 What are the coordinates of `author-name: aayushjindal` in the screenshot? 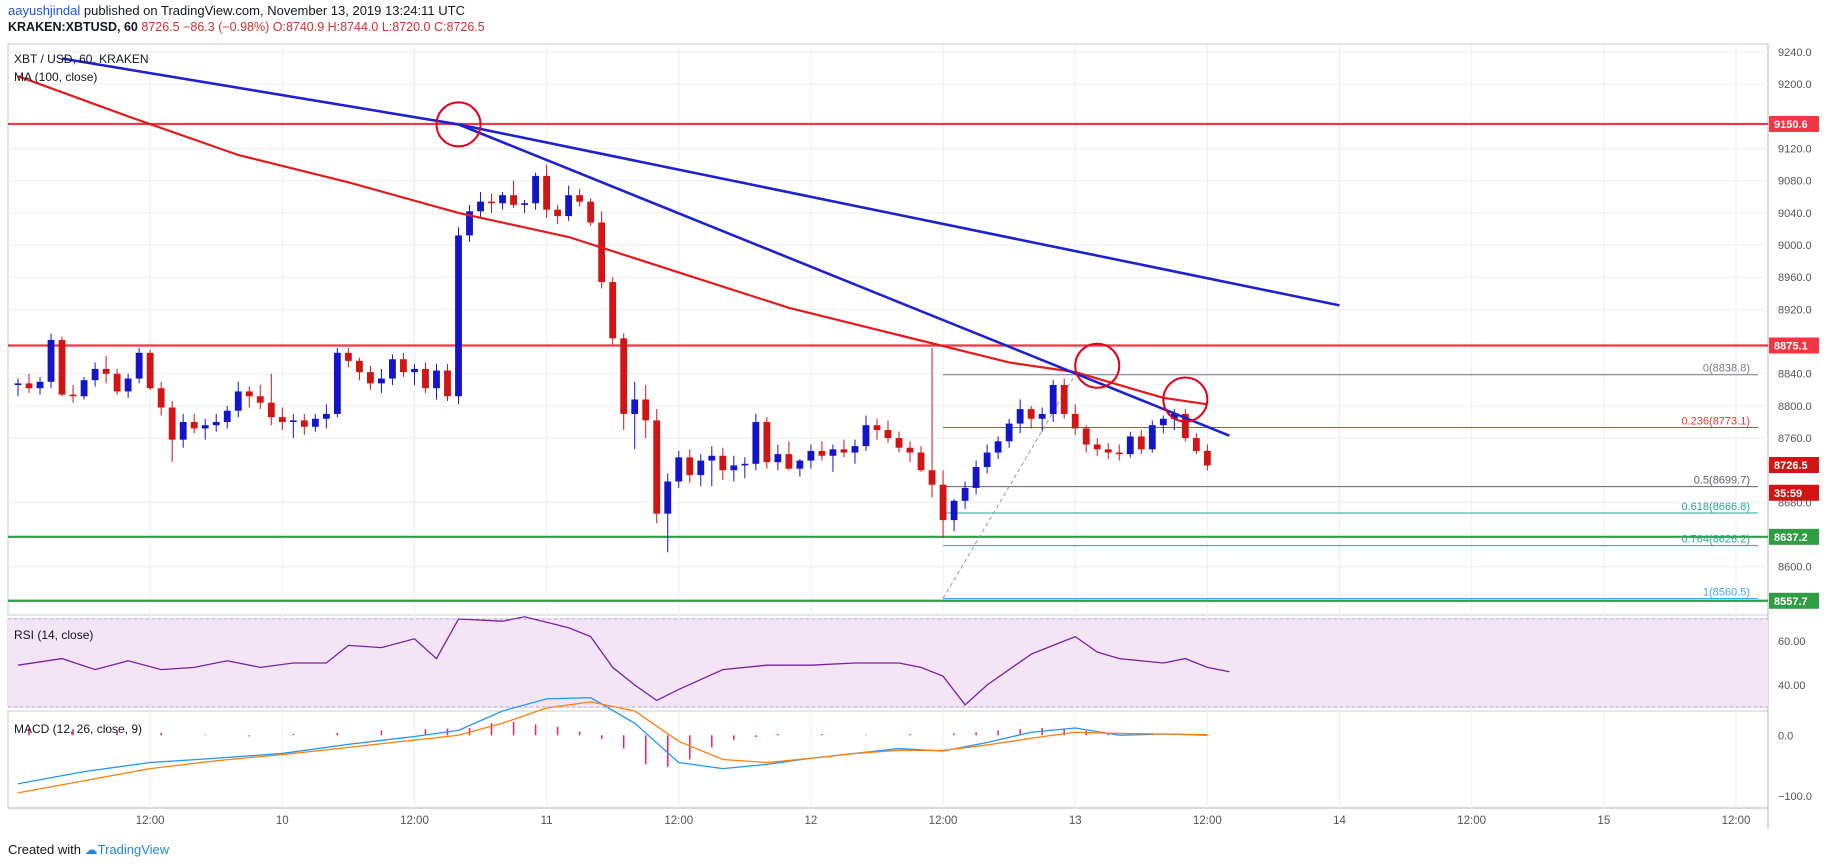 It's located at (44, 10).